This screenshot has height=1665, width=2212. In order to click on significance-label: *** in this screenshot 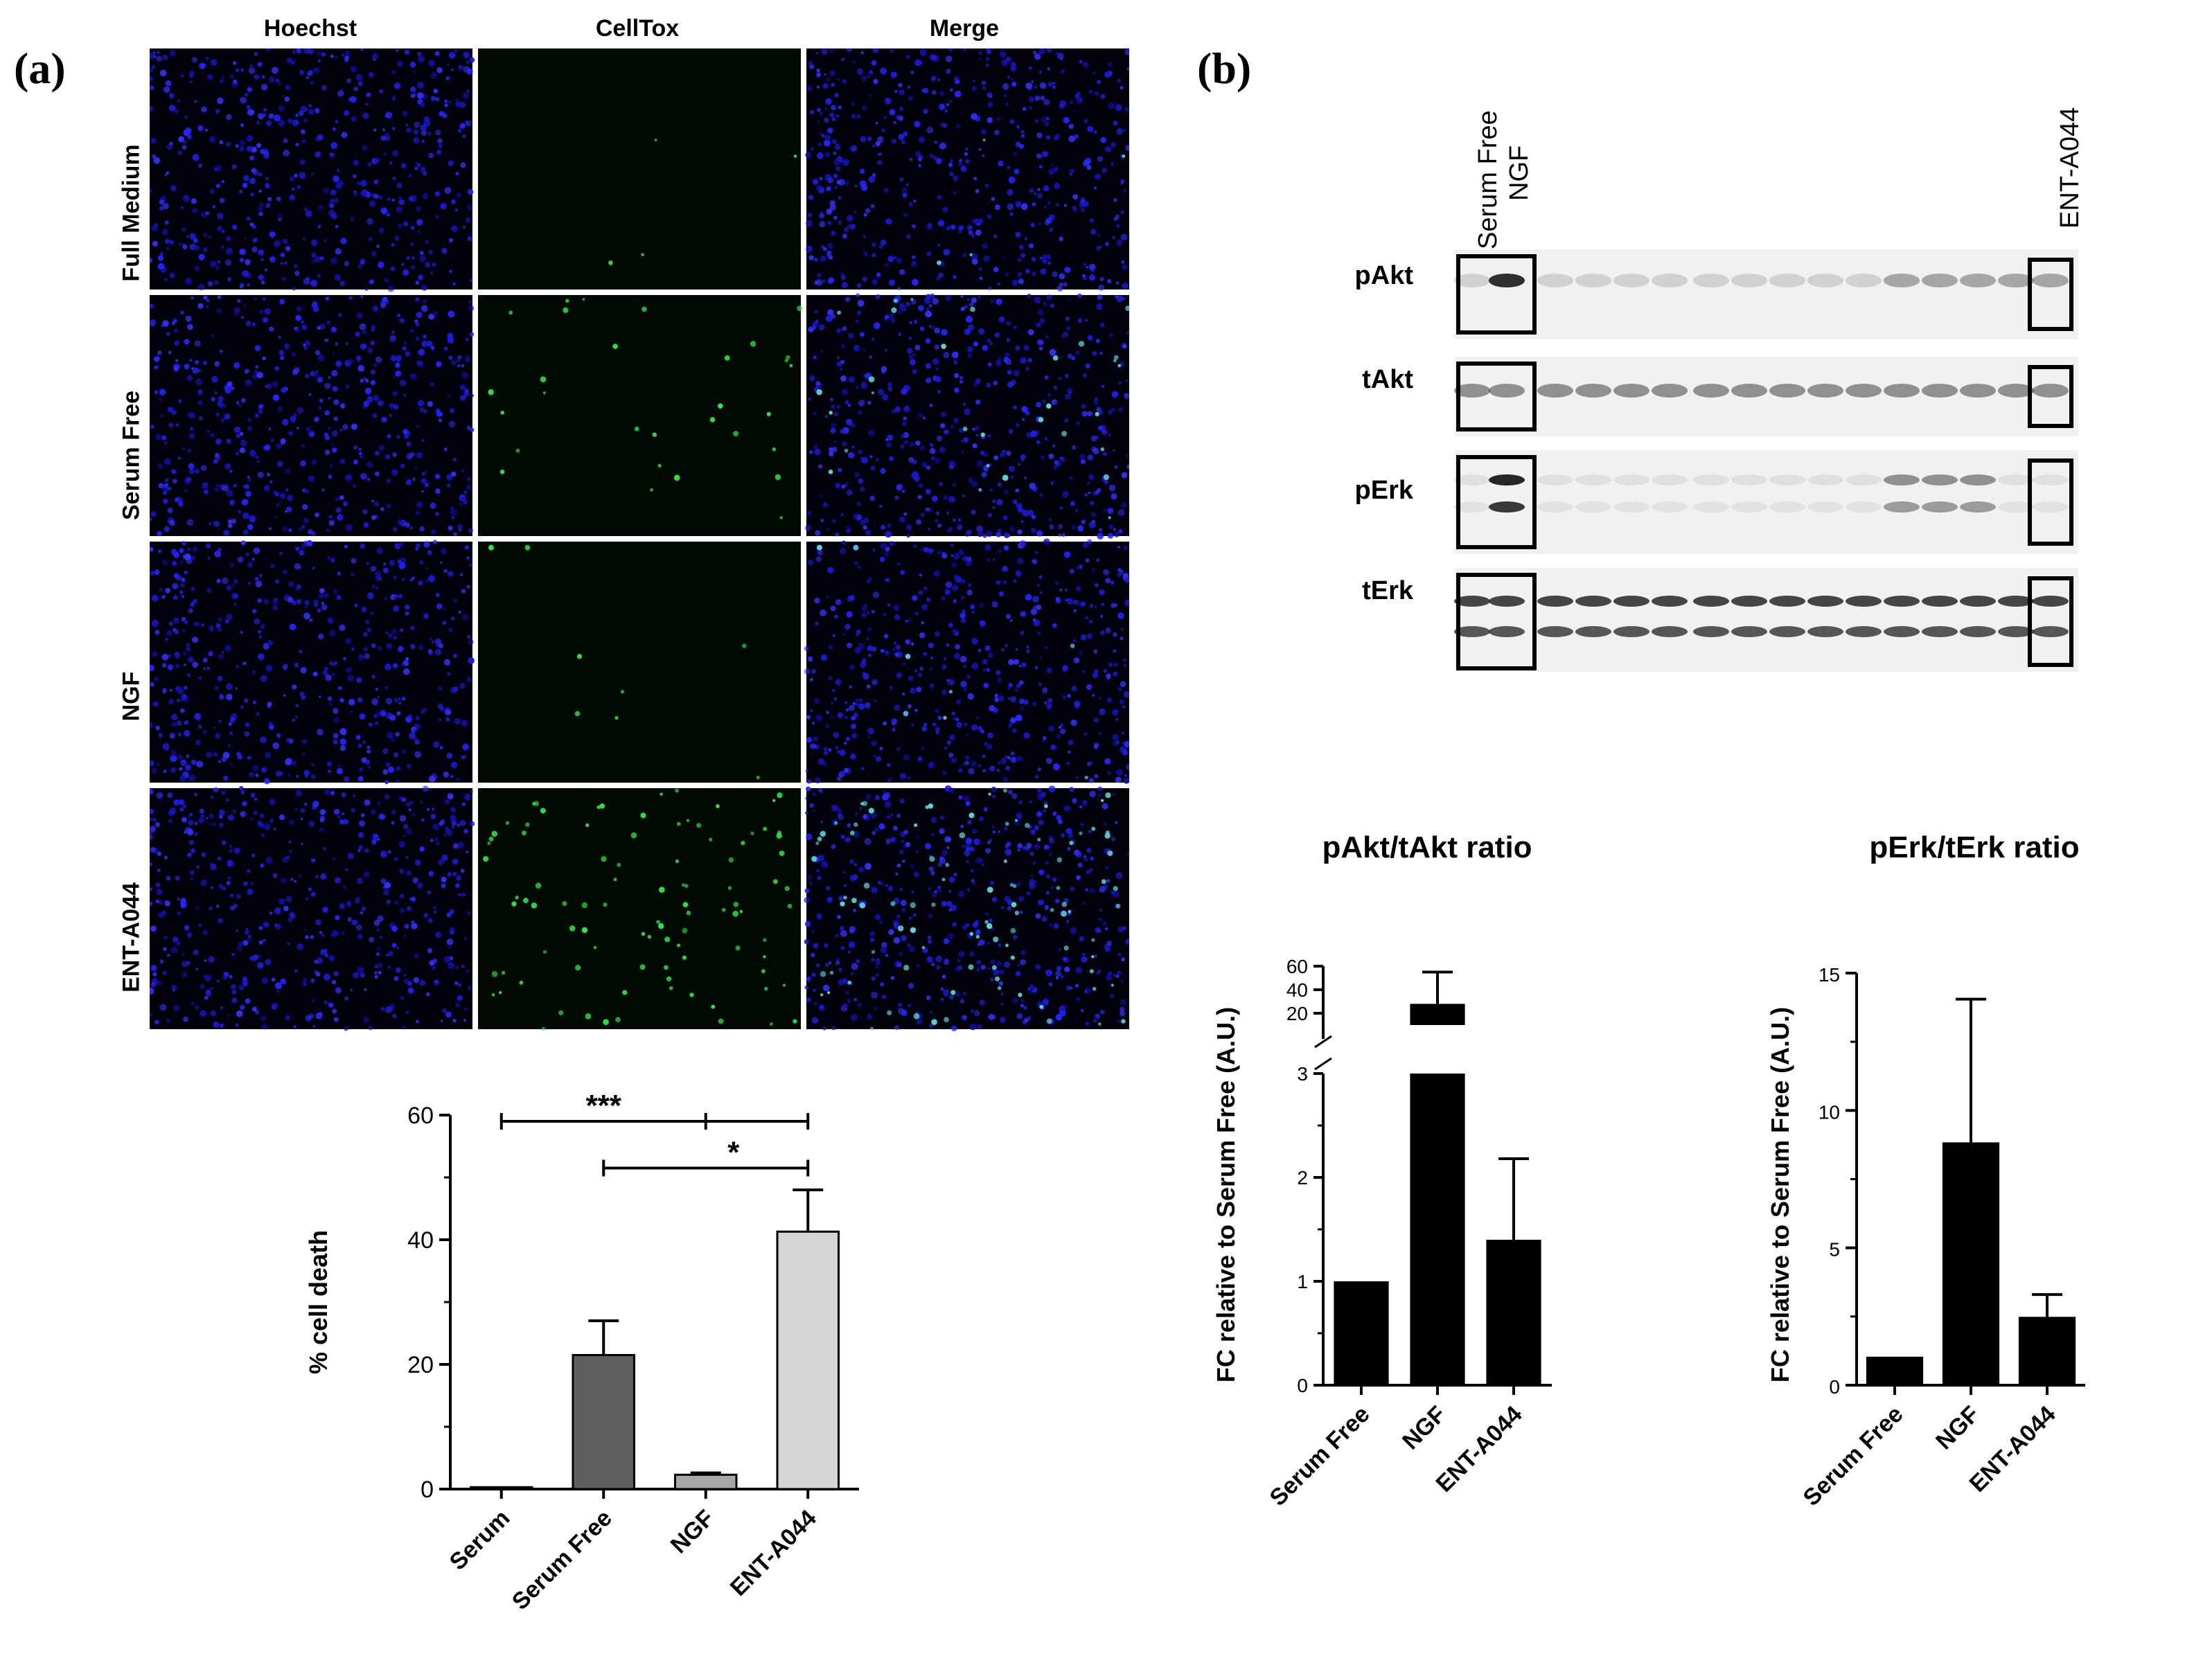, I will do `click(604, 1106)`.